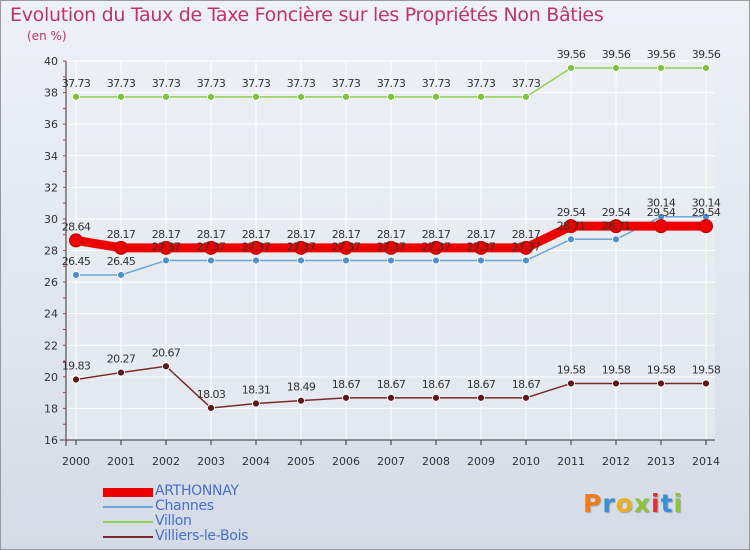 The width and height of the screenshot is (750, 550). I want to click on x-tick-label: 2011, so click(571, 461).